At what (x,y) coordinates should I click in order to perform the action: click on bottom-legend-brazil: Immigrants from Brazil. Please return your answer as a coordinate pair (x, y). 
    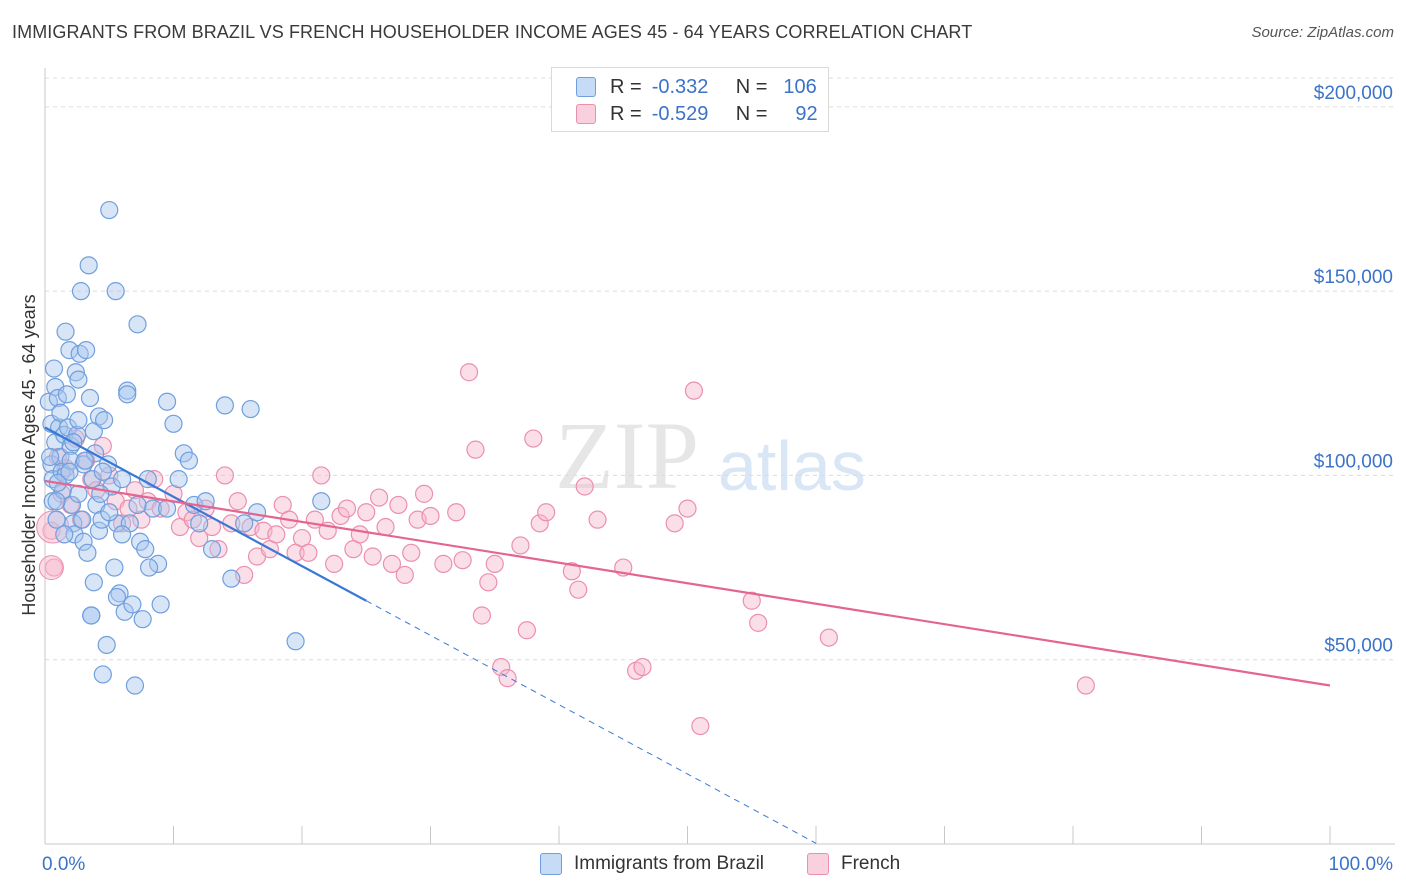
    Looking at the image, I should click on (652, 864).